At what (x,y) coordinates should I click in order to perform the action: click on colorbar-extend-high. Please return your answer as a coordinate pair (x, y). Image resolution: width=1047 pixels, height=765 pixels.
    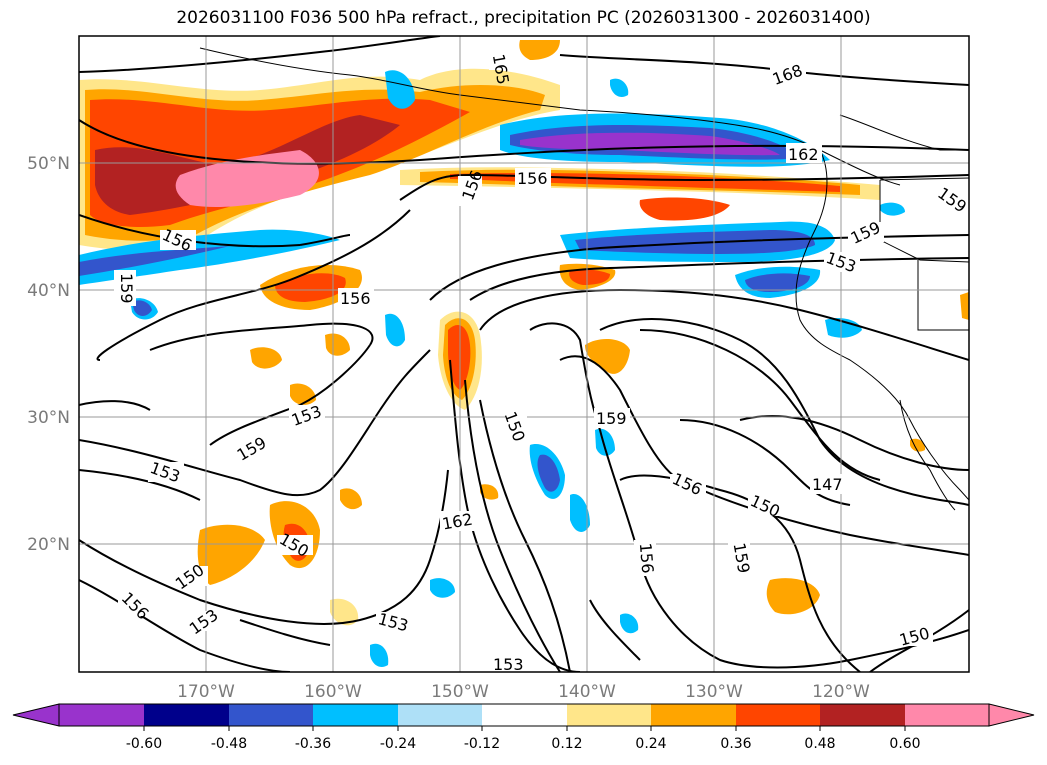
    Looking at the image, I should click on (1011, 715).